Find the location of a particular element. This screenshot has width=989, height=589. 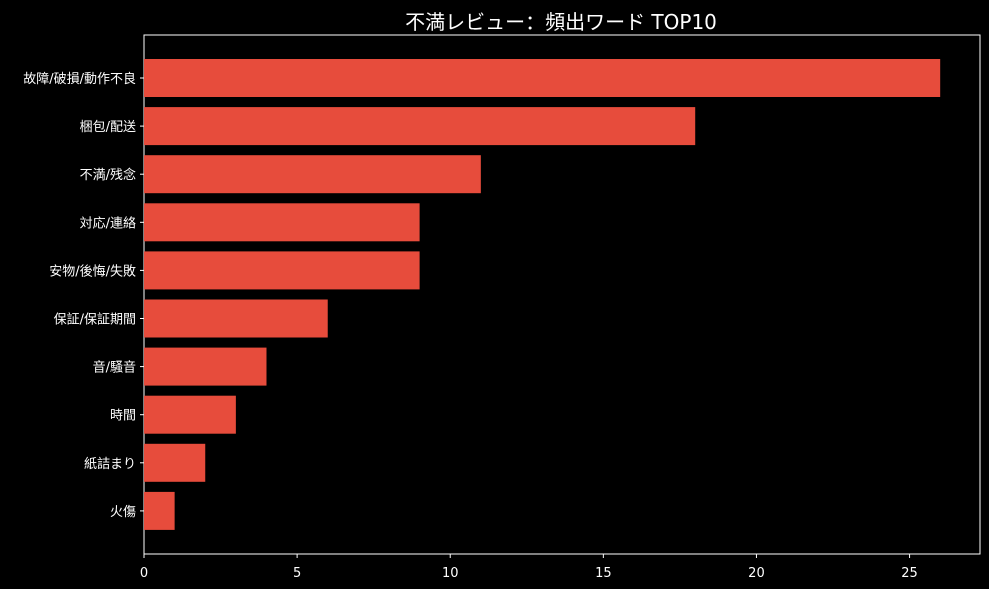

category-label: 火傷 is located at coordinates (123, 512).